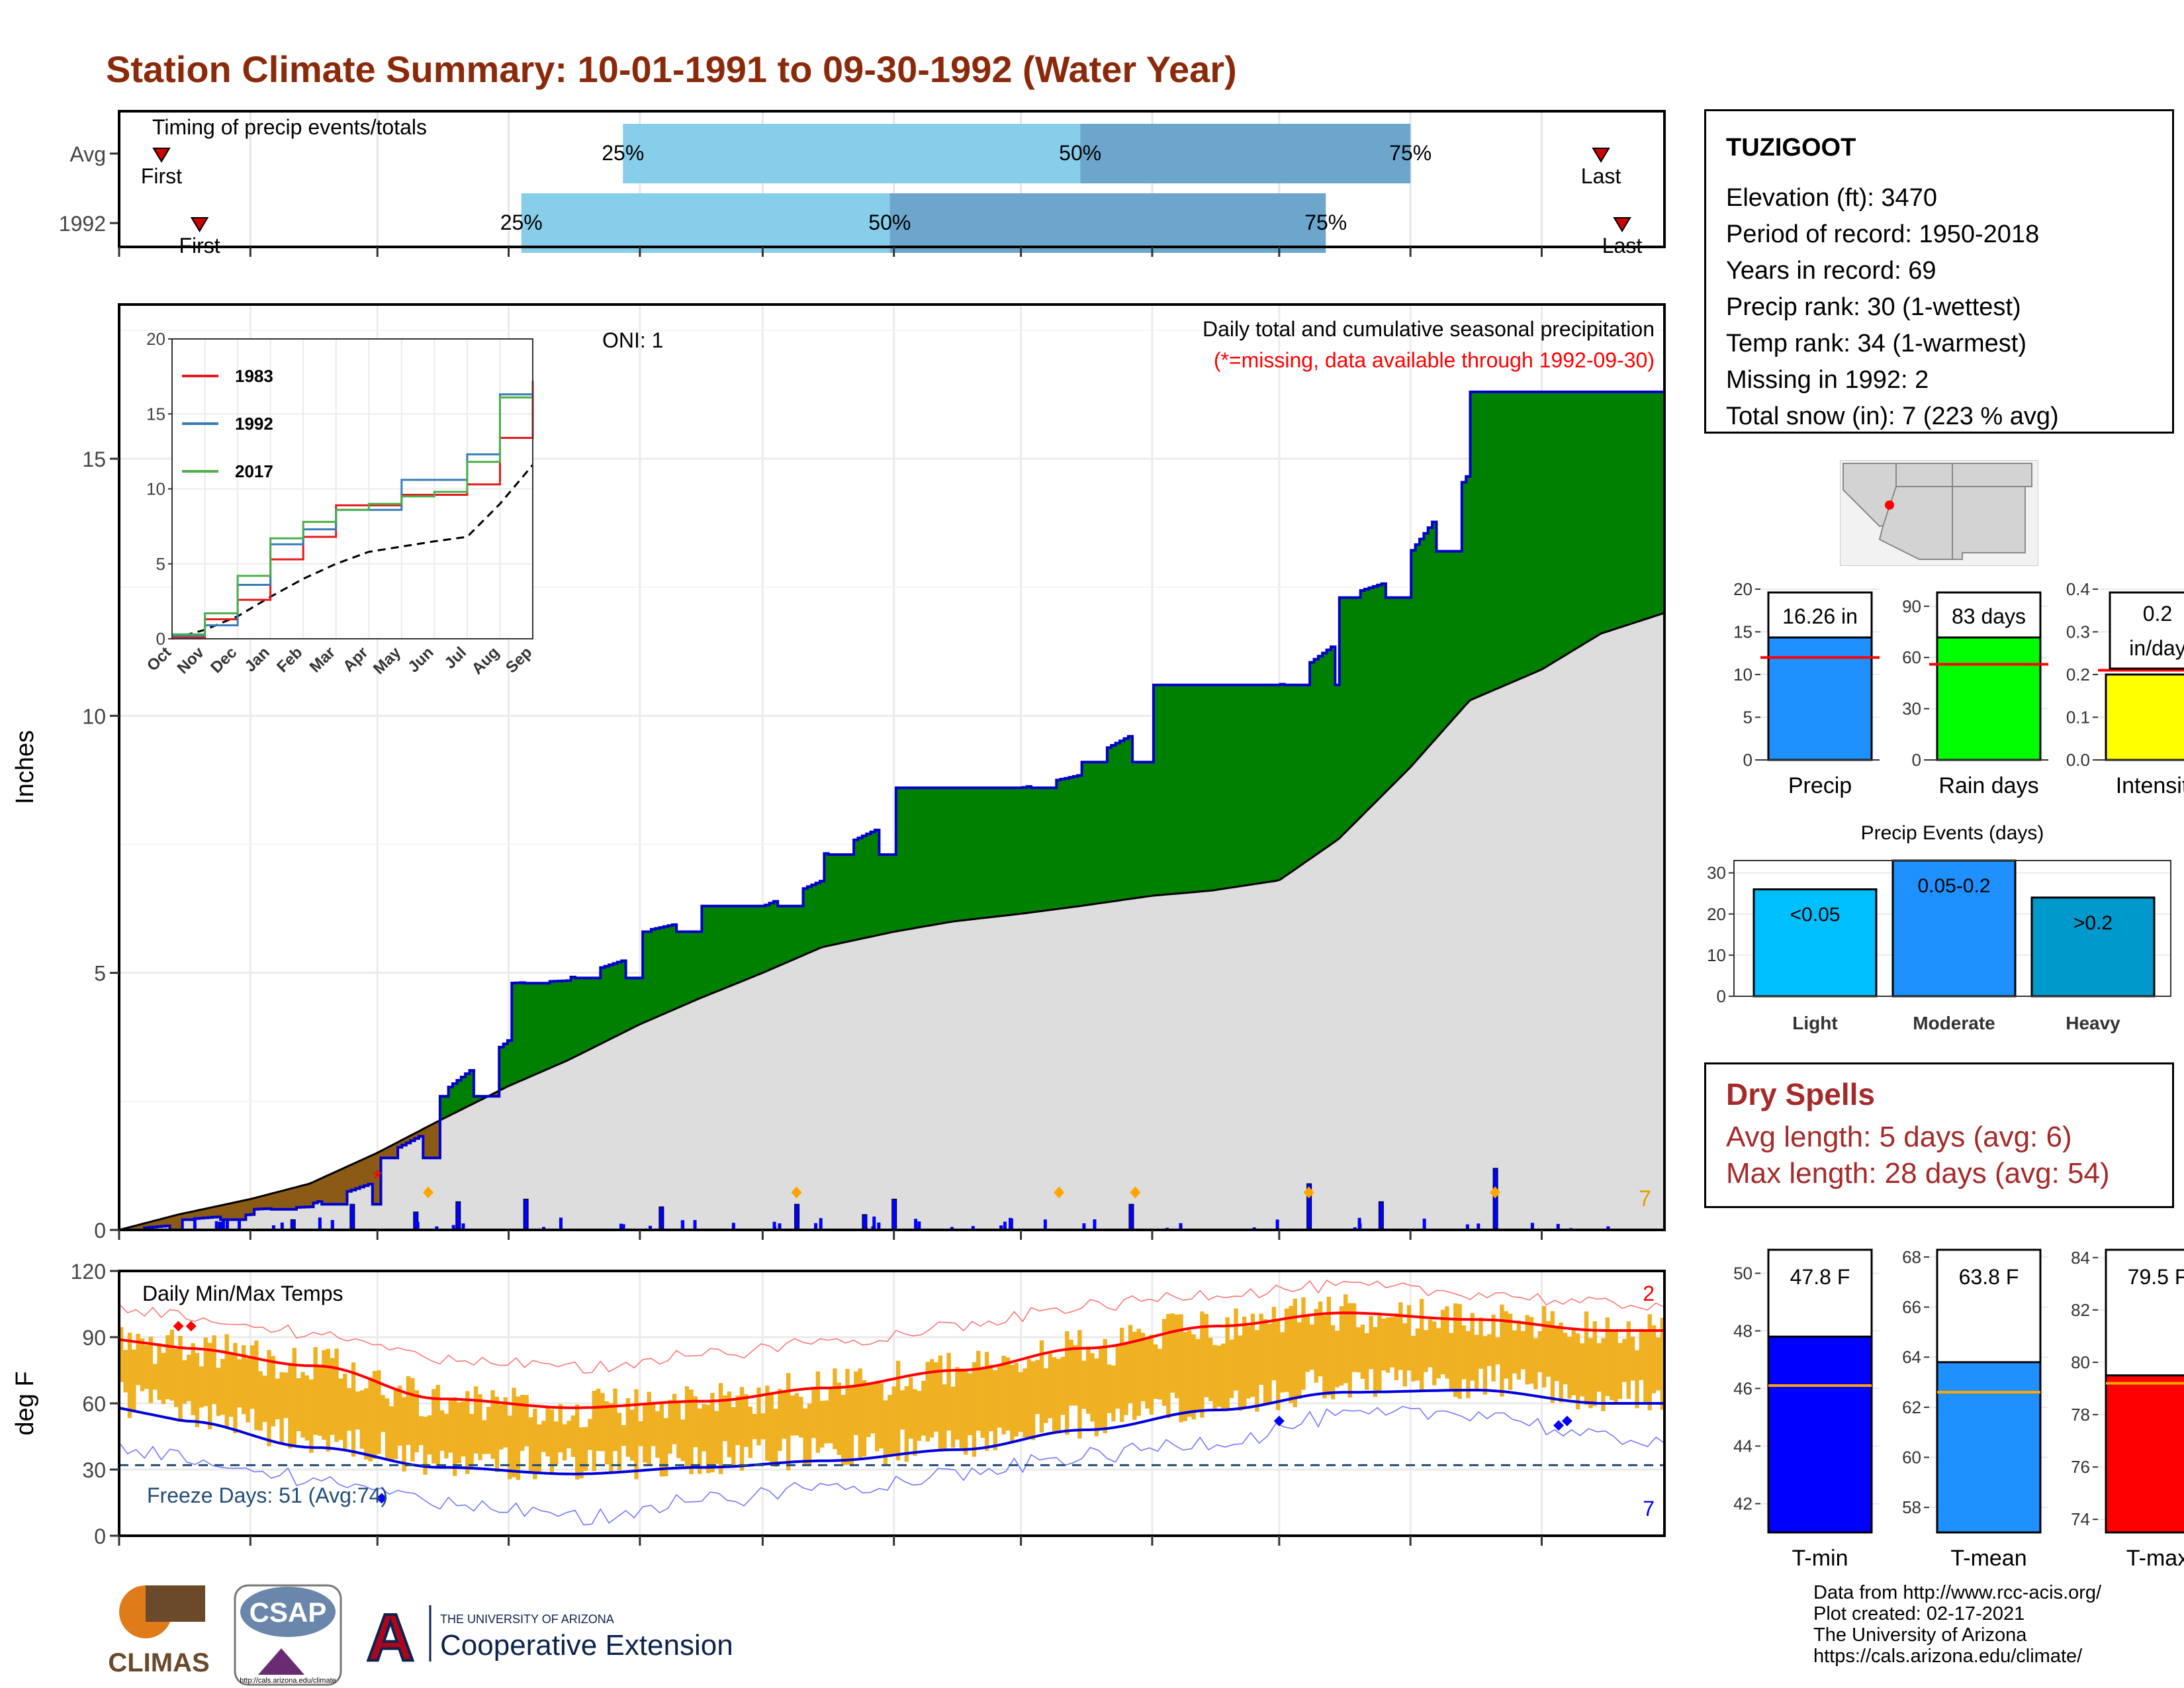  Describe the element at coordinates (1989, 616) in the screenshot. I see `minibar-value-text: 83 days` at that location.